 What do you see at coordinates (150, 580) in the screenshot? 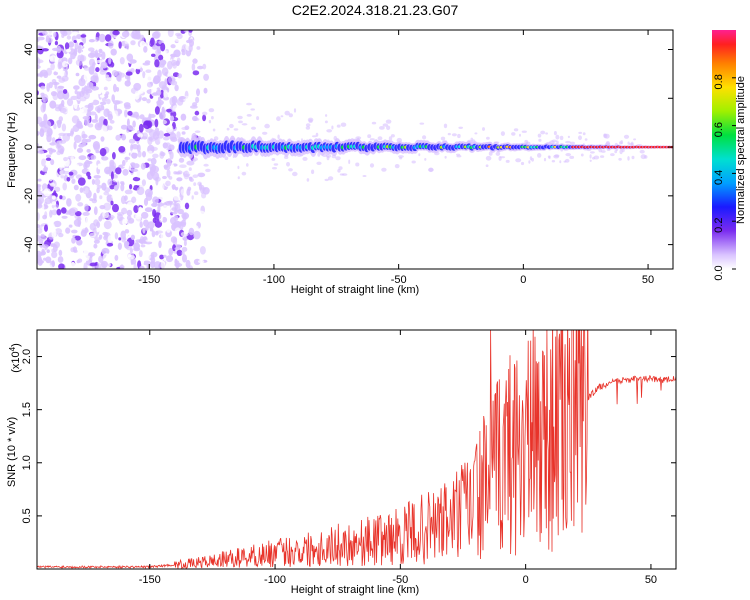
I see `x-tick-label: -150` at bounding box center [150, 580].